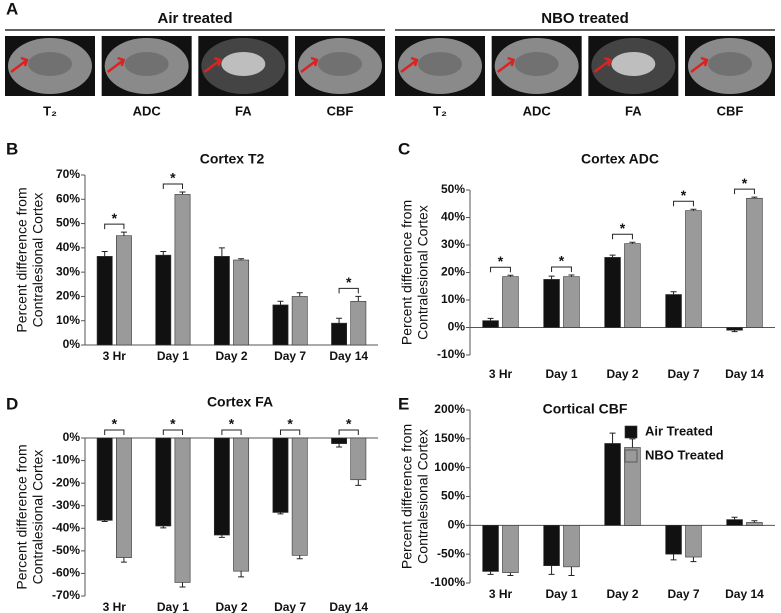 The width and height of the screenshot is (781, 613). What do you see at coordinates (684, 454) in the screenshot?
I see `legend-label: NBO Treated` at bounding box center [684, 454].